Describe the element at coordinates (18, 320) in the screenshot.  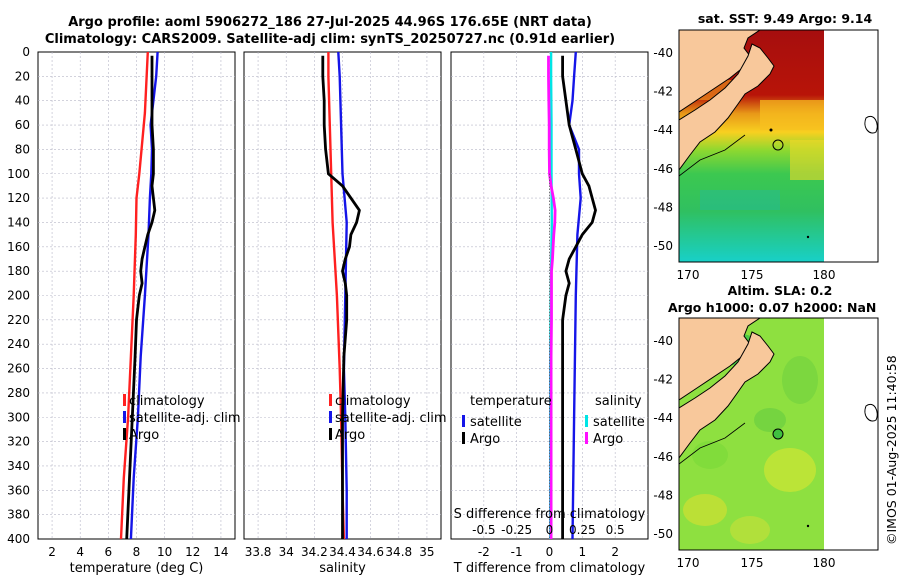
I see `y-tick-label: 220` at that location.